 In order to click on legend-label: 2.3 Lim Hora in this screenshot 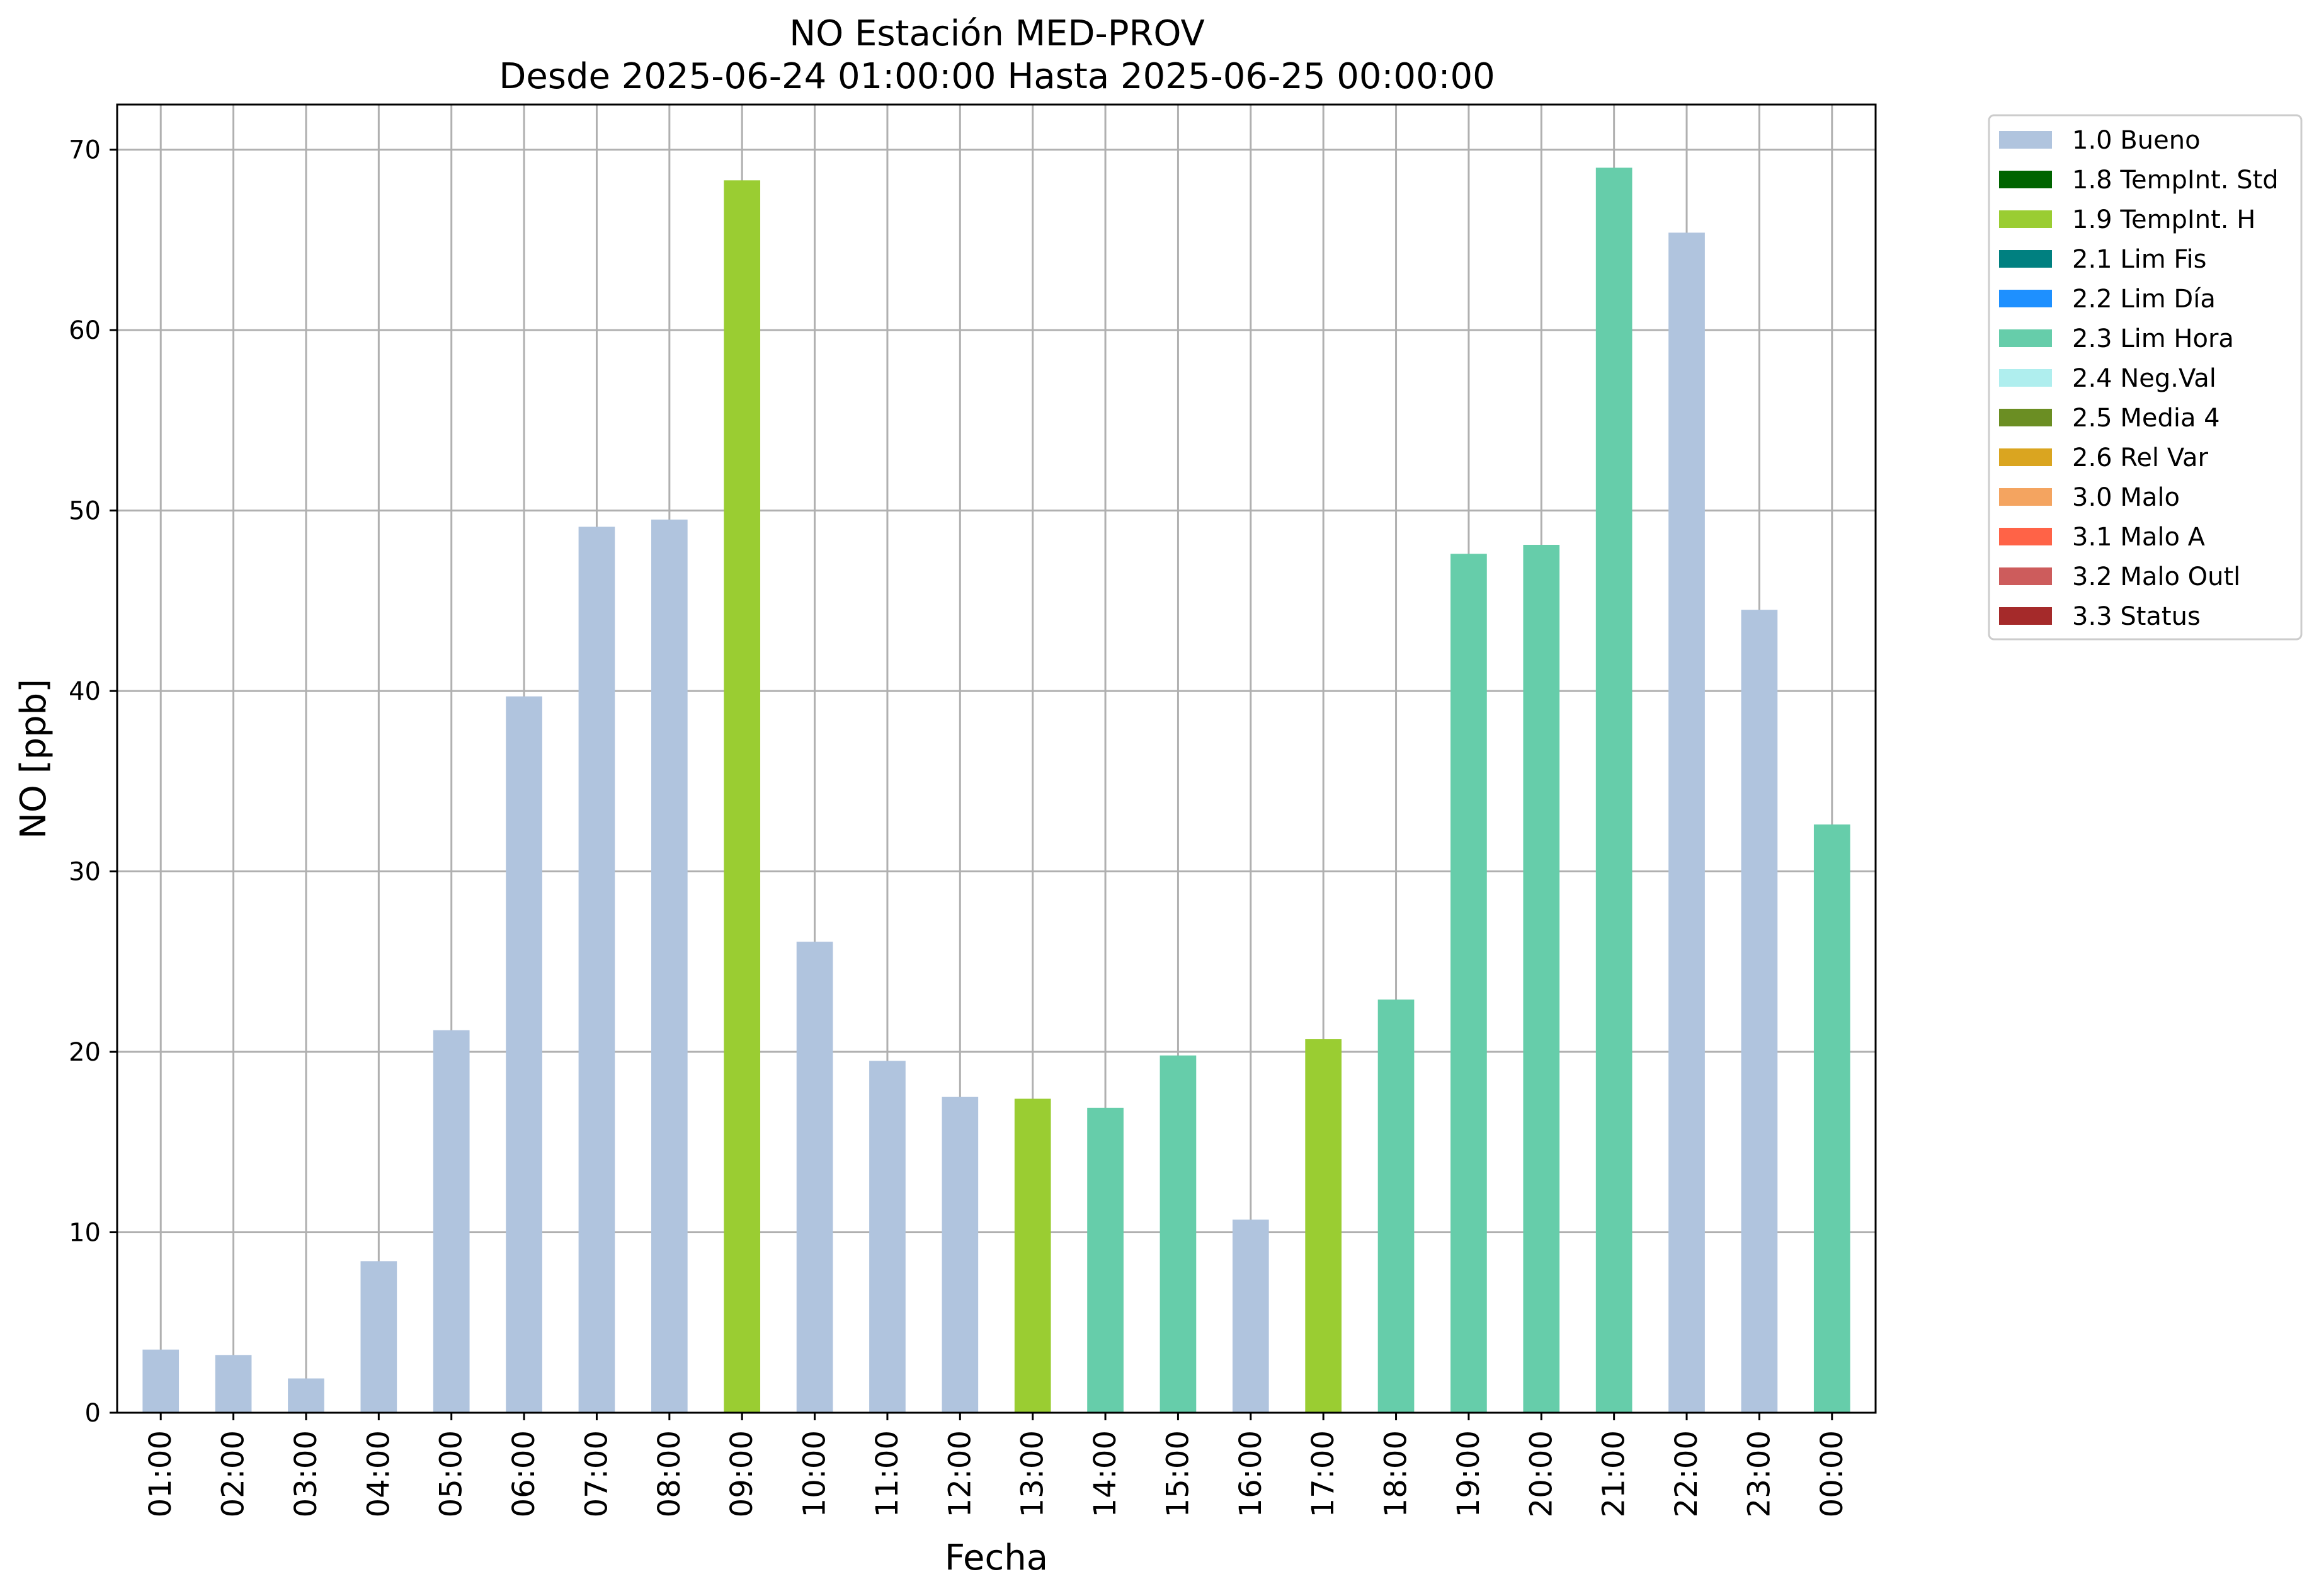, I will do `click(2153, 338)`.